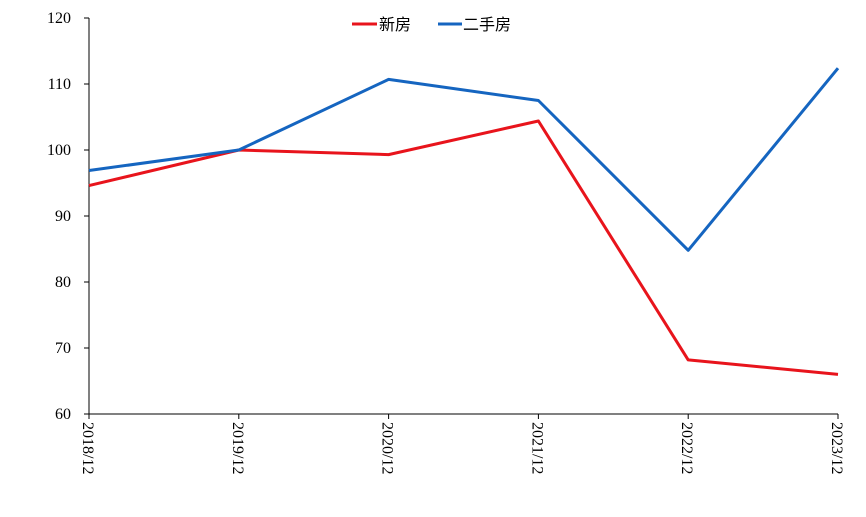 The image size is (866, 517). I want to click on y-axis-ticks: 60 70 80 90 100 110 120, so click(68, 216).